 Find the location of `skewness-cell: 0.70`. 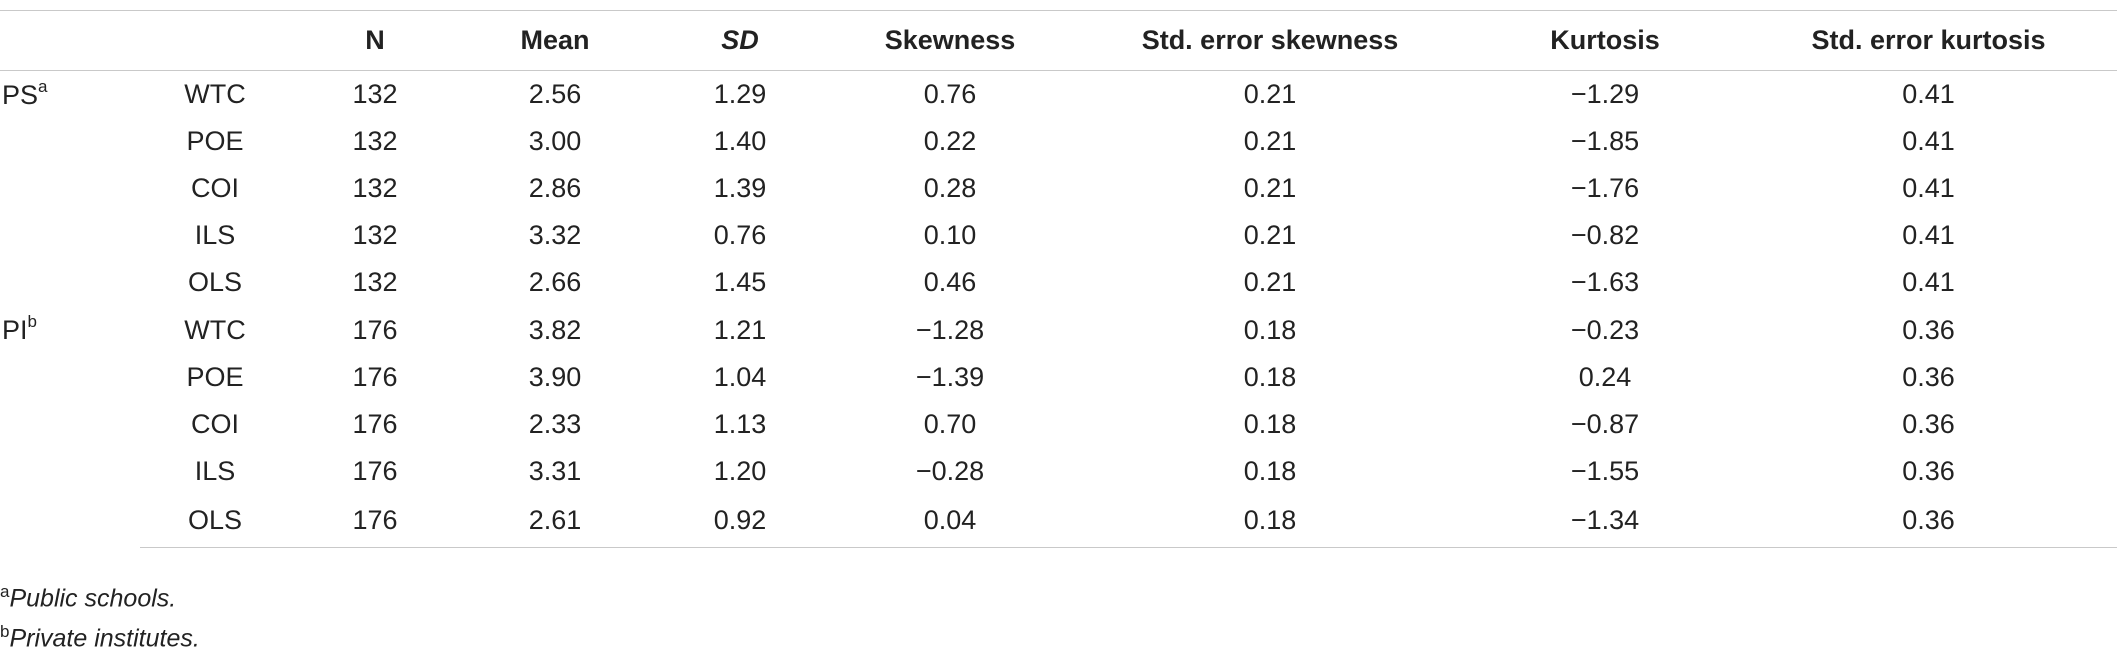

skewness-cell: 0.70 is located at coordinates (950, 423).